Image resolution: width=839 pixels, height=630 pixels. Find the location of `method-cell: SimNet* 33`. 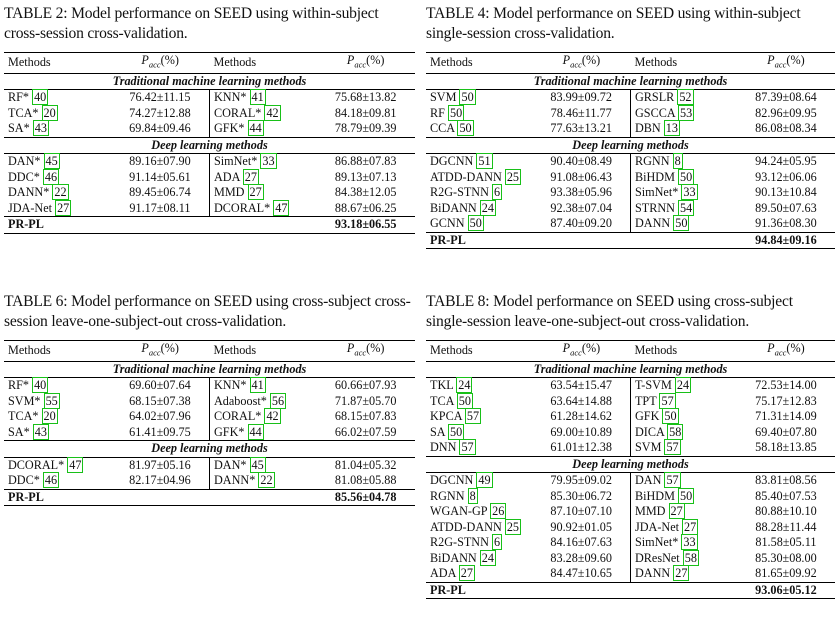

method-cell: SimNet* 33 is located at coordinates (683, 542).